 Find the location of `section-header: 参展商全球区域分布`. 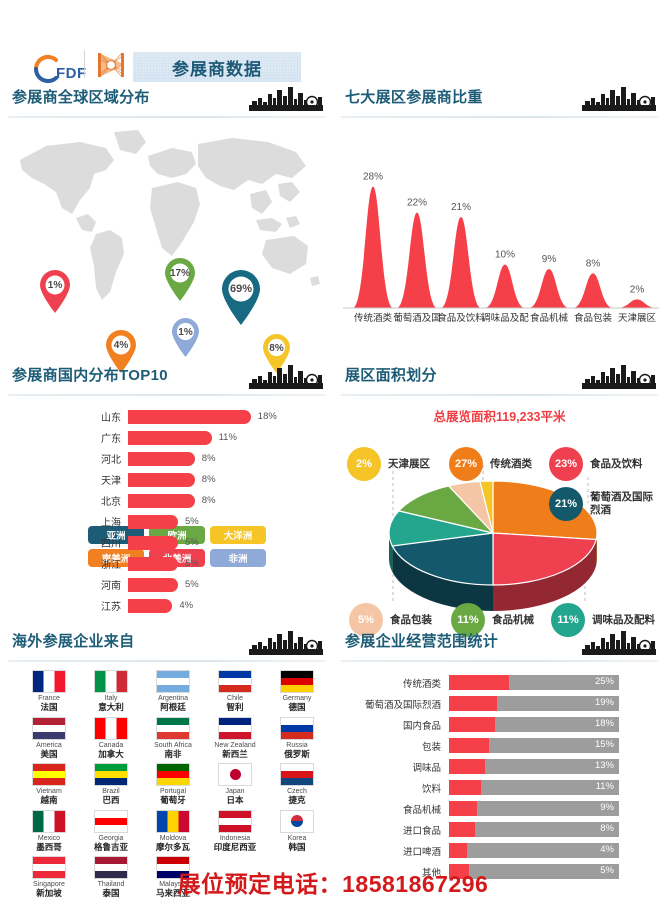

section-header: 参展商全球区域分布 is located at coordinates (166, 101).